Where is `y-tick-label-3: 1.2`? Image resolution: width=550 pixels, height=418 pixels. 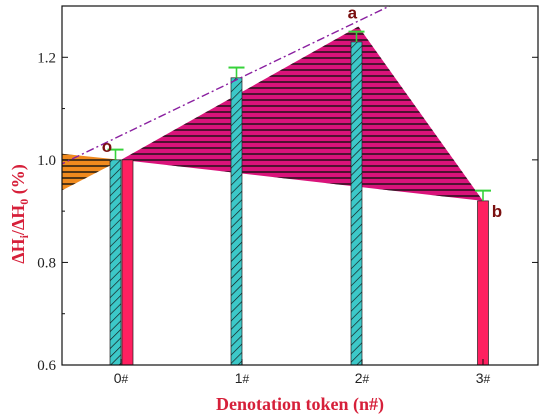 y-tick-label-3: 1.2 is located at coordinates (46, 58).